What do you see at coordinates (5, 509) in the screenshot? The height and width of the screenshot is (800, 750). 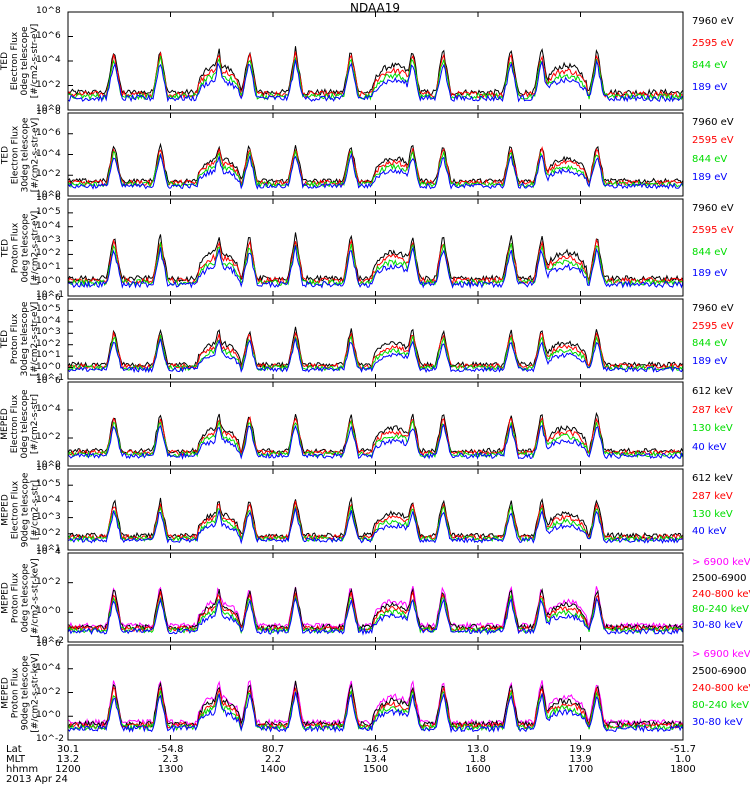 I see `panel-ylabel-line: MEPED` at bounding box center [5, 509].